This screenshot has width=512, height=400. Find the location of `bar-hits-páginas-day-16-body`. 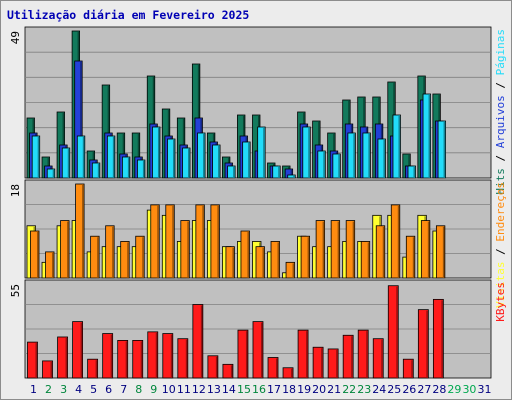

bar-hits-páginas-day-16-body is located at coordinates (261, 152).